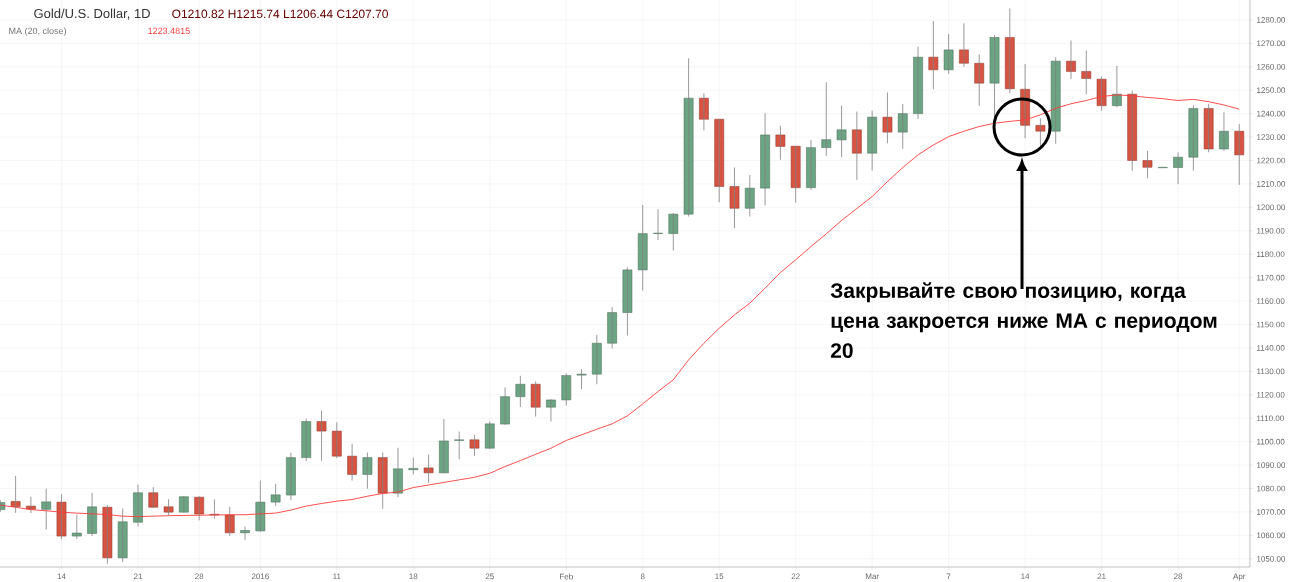  What do you see at coordinates (795, 576) in the screenshot?
I see `x-tick-label: 22` at bounding box center [795, 576].